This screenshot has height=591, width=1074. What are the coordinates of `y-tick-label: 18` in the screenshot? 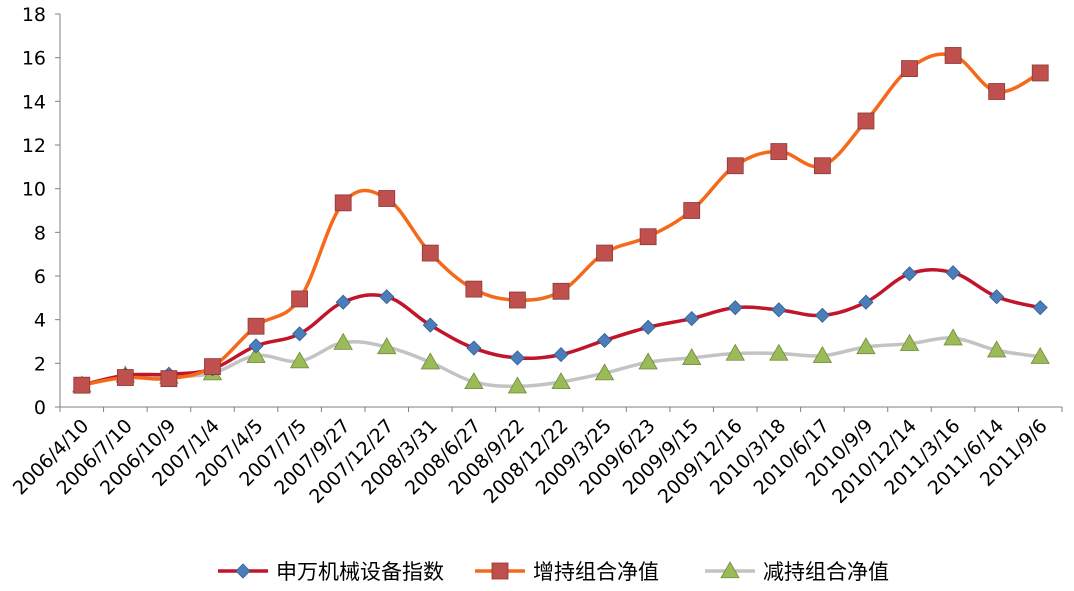 It's located at (34, 15).